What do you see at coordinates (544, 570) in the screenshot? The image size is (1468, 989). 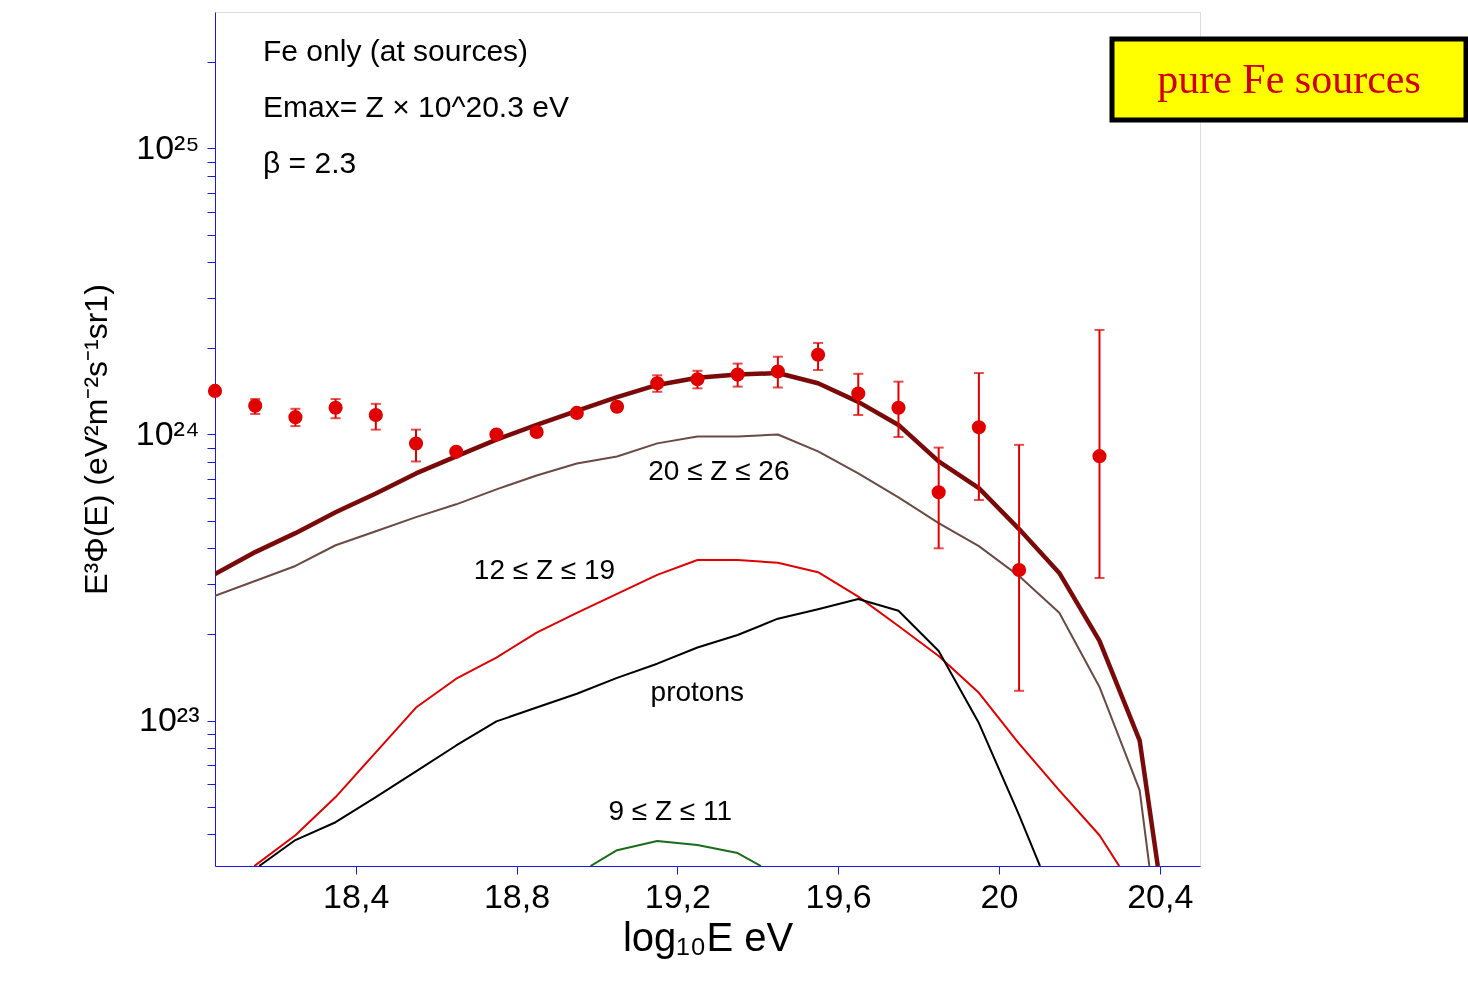 I see `series-label: 12 ≤ Z ≤ 19` at bounding box center [544, 570].